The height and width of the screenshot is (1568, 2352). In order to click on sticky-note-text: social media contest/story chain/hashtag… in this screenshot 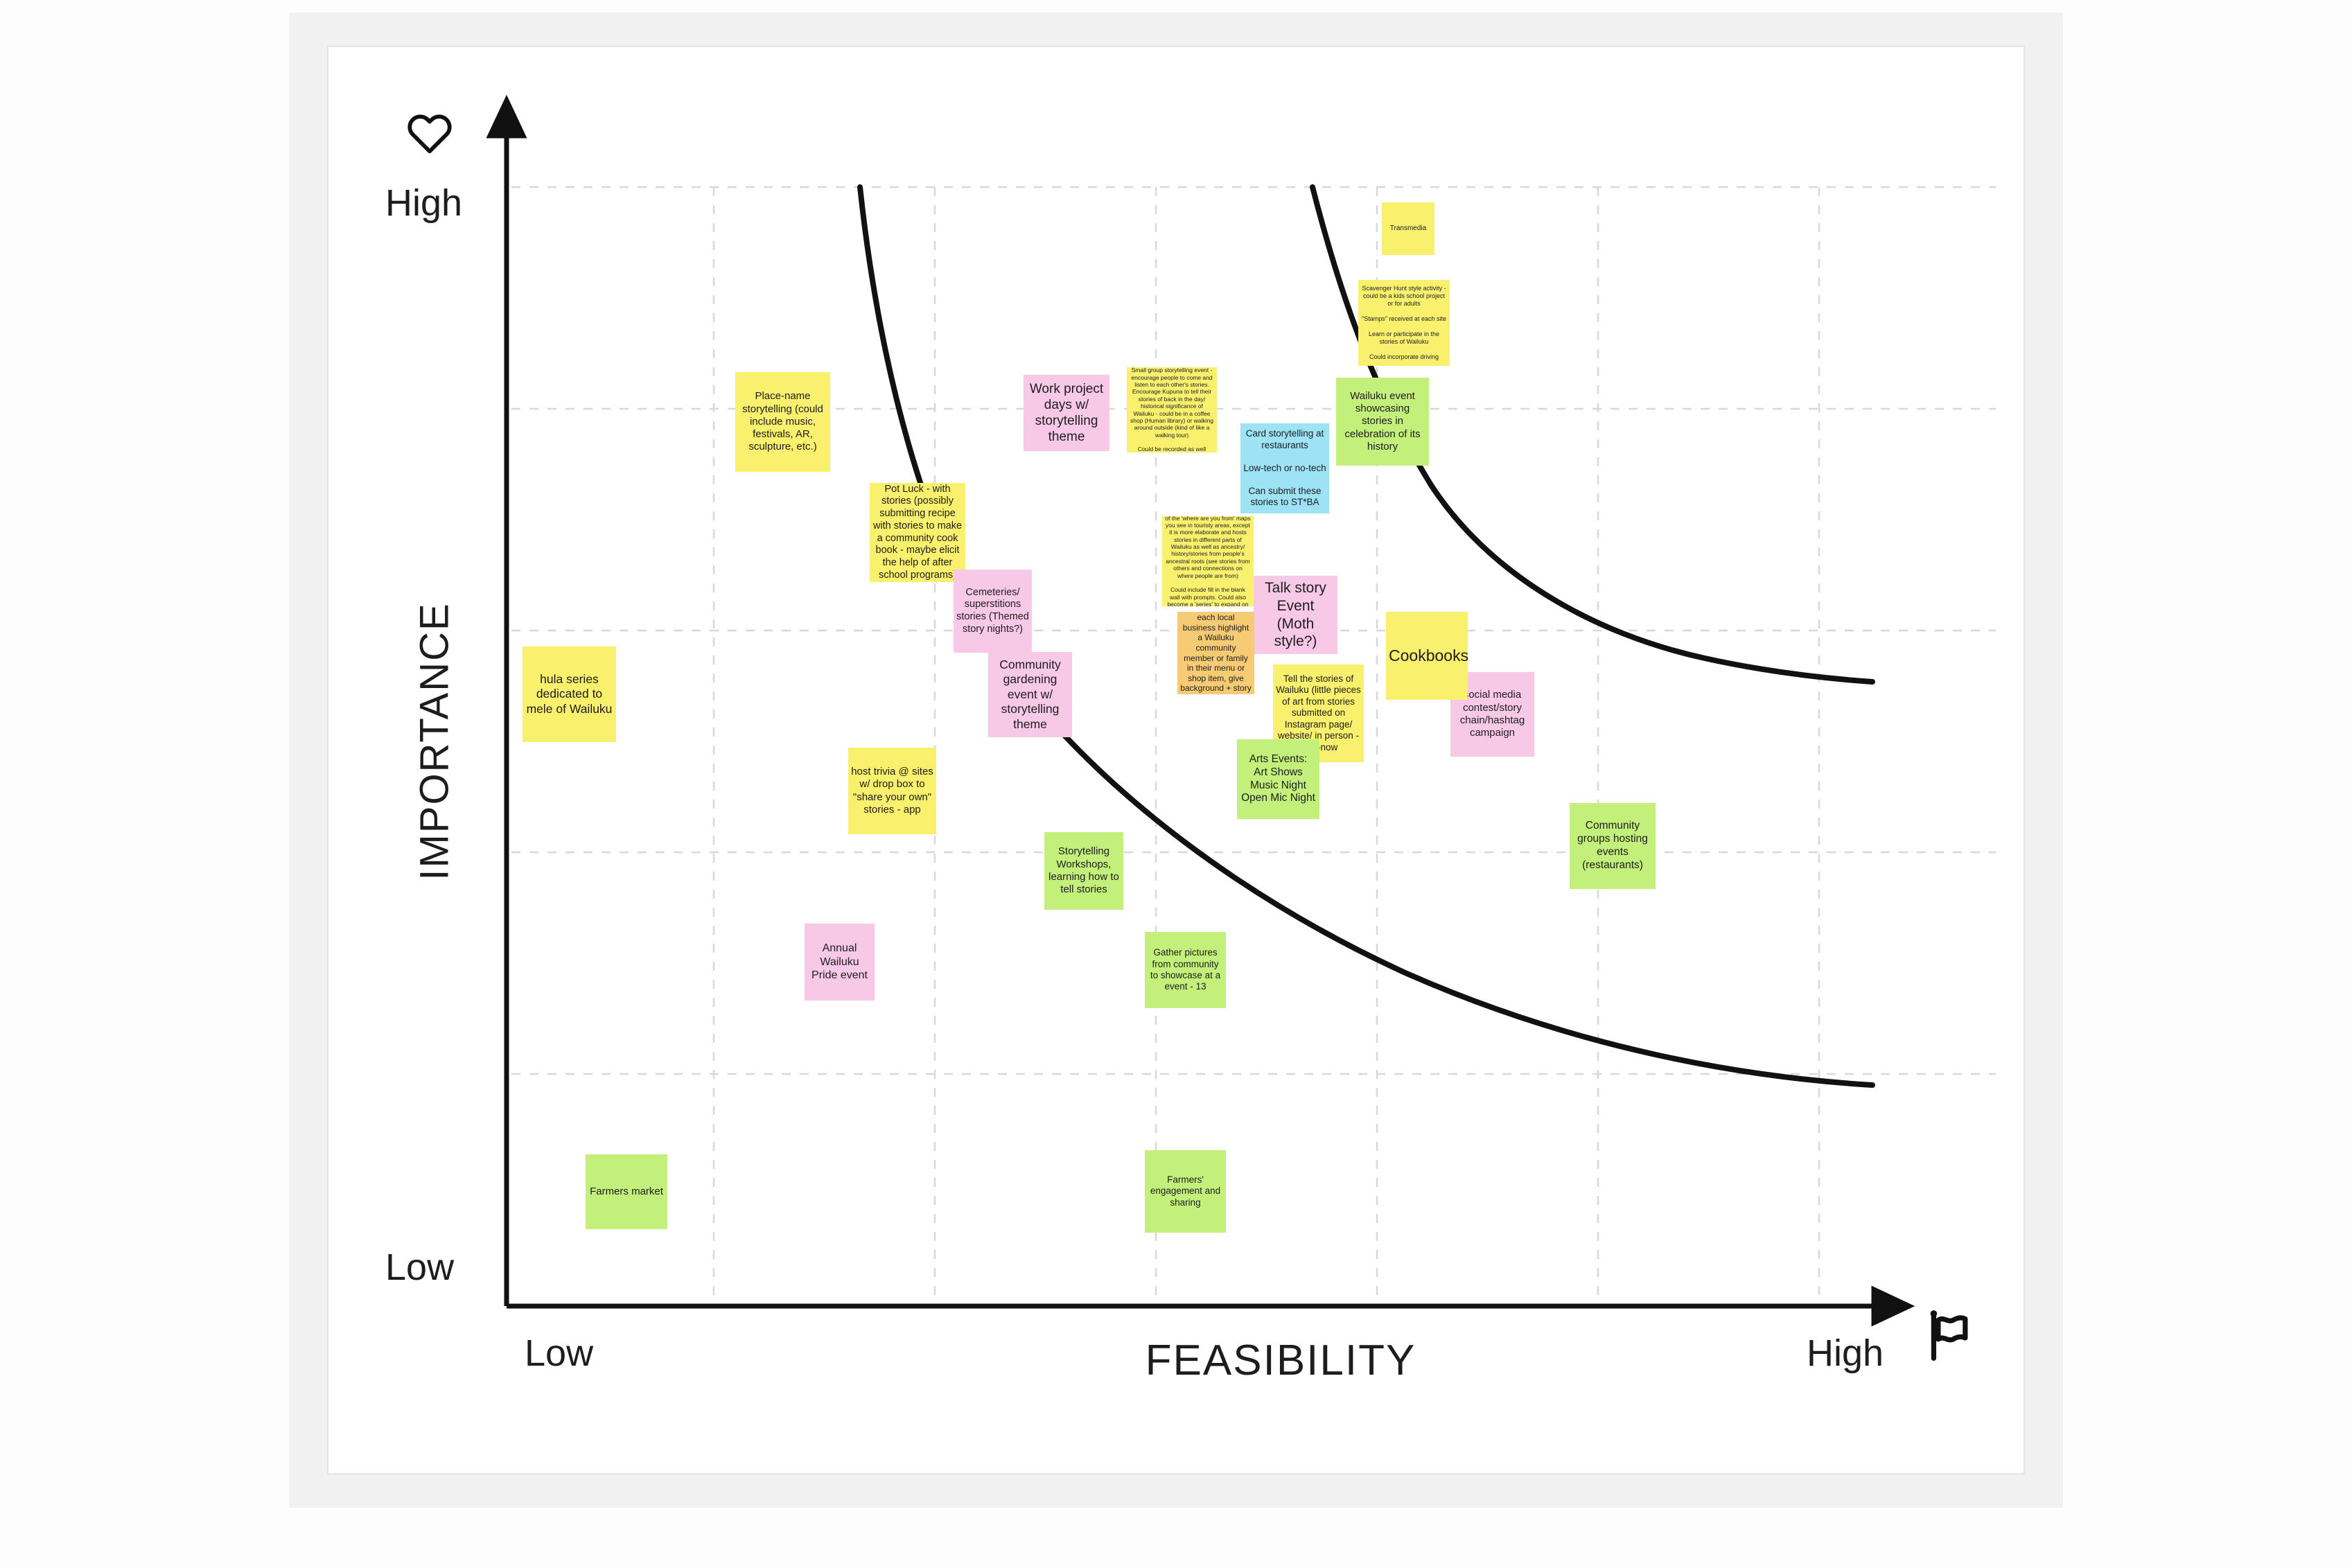, I will do `click(1492, 714)`.